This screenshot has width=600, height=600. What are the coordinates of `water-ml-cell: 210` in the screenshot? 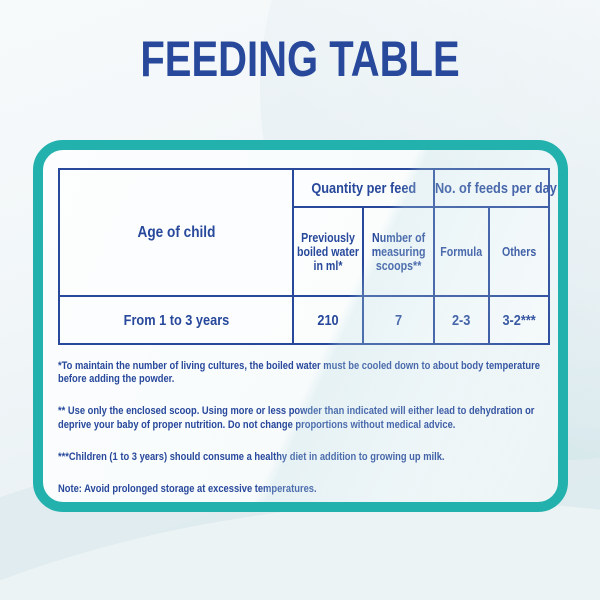 It's located at (328, 320).